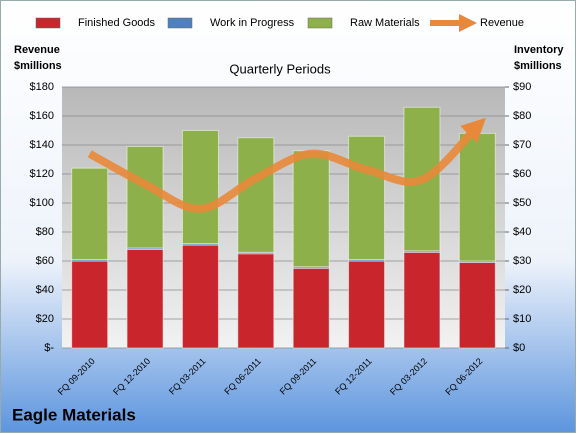 This screenshot has height=433, width=576. I want to click on legend-label: Finished Goods, so click(117, 23).